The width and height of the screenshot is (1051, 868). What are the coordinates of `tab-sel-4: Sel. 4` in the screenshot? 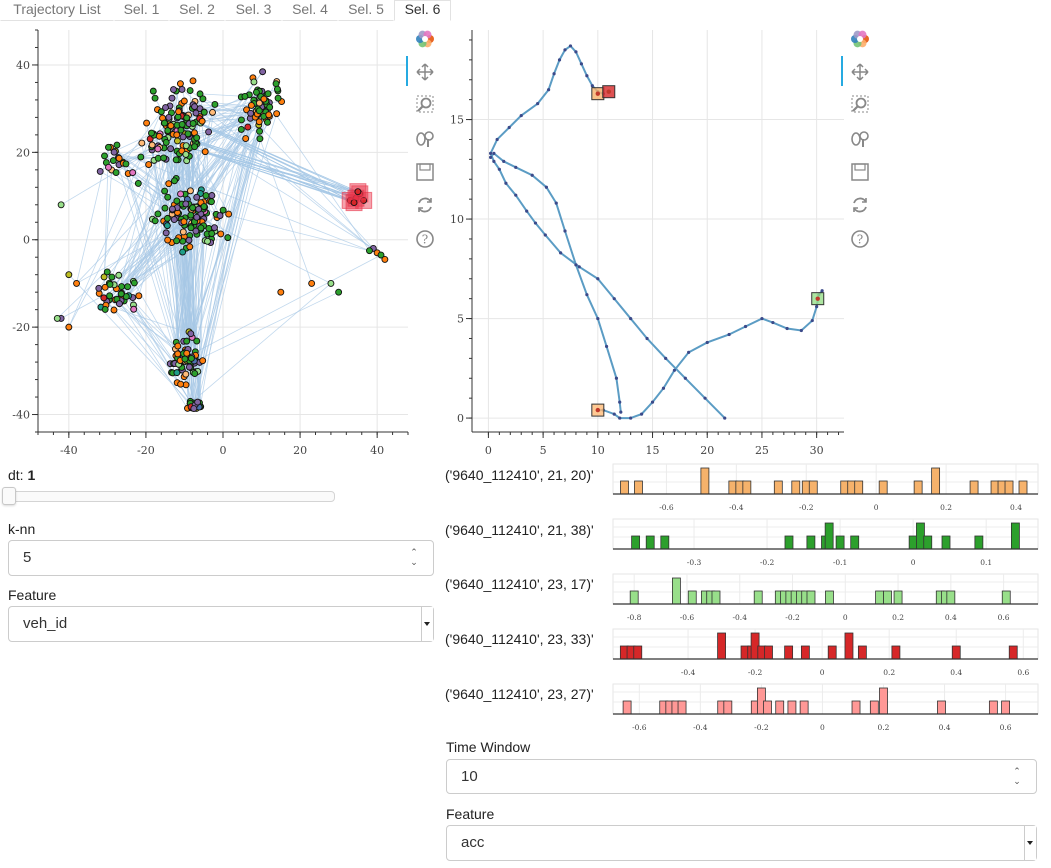 It's located at (310, 10).